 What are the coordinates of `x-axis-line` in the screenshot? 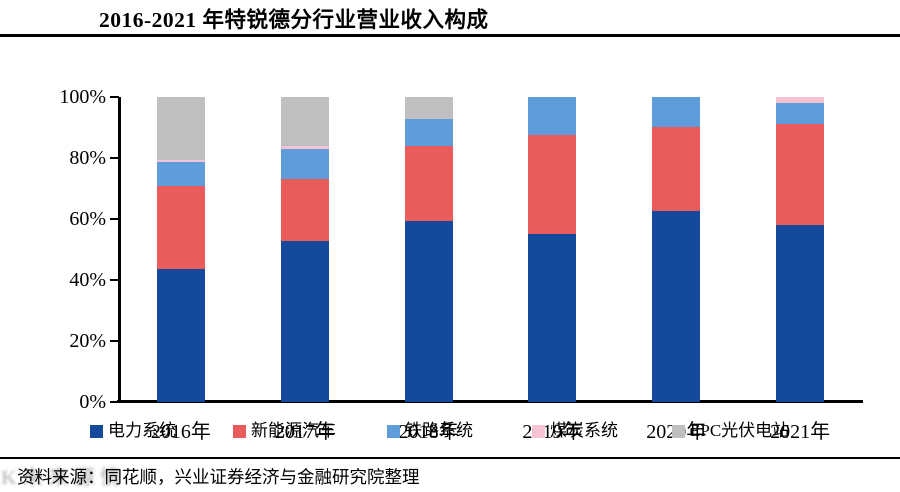 It's located at (490, 401).